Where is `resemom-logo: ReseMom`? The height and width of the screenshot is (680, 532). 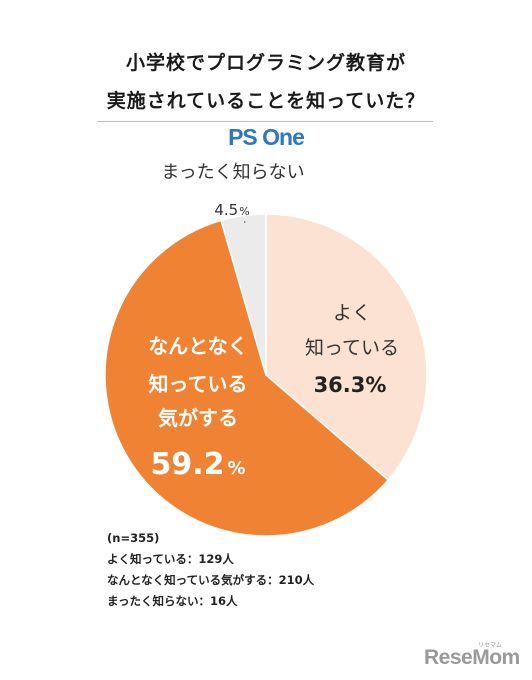 resemom-logo: ReseMom is located at coordinates (472, 657).